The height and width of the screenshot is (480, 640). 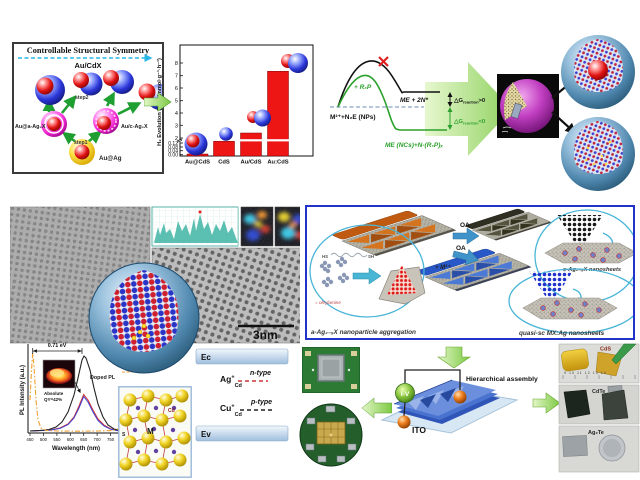 What do you see at coordinates (599, 363) in the screenshot?
I see `photo-cds: 9 10 11 12 13 14 CdS` at bounding box center [599, 363].